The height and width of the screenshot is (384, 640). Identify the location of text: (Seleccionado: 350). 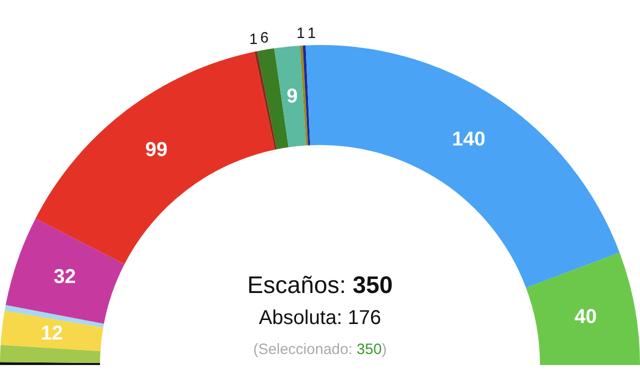
(320, 349).